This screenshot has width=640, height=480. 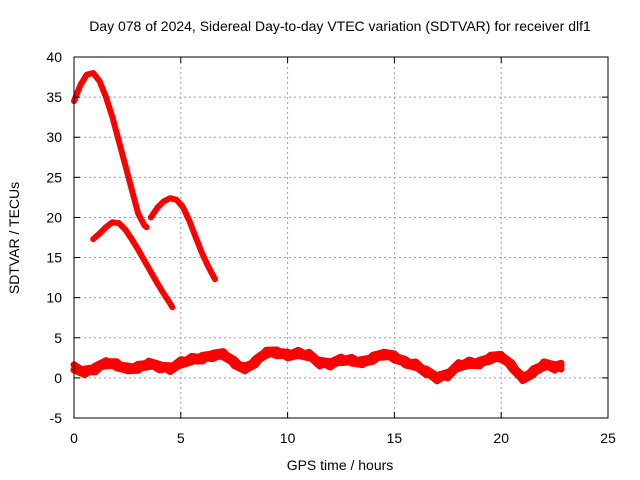 I want to click on x-tick-label: 15, so click(x=395, y=438).